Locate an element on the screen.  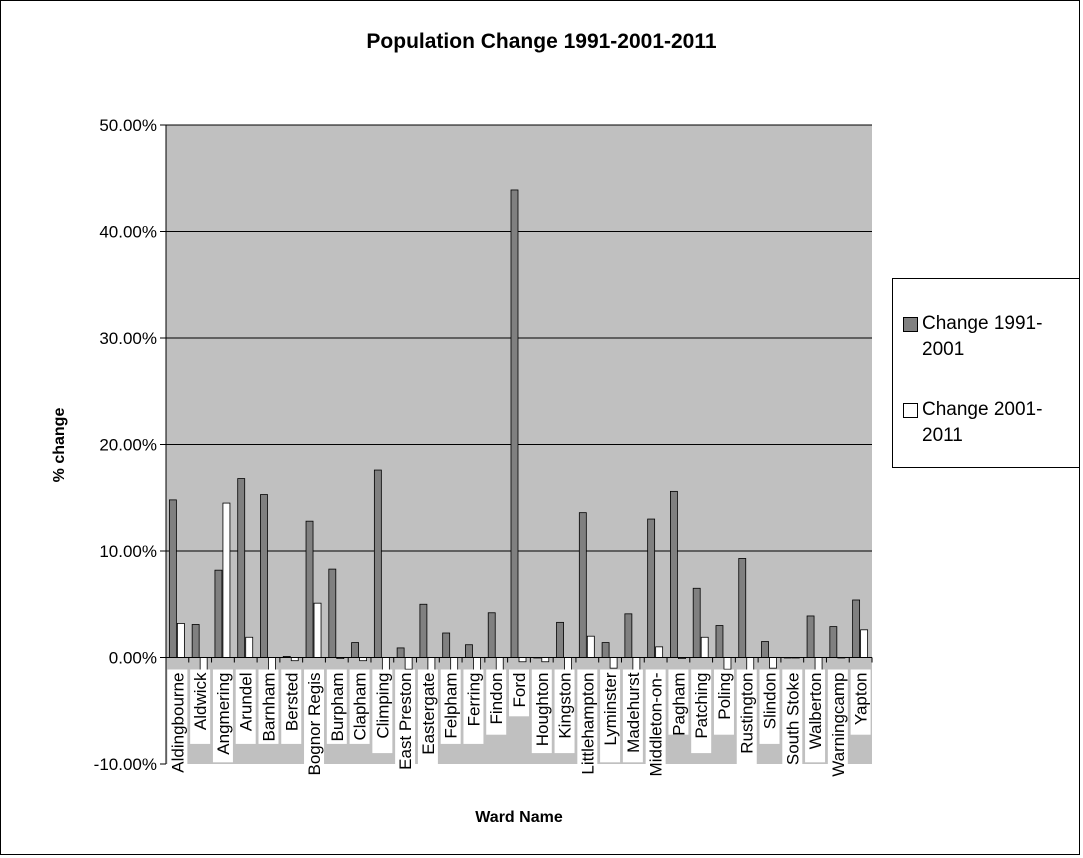
y-tick-label: 10.00% is located at coordinates (128, 551).